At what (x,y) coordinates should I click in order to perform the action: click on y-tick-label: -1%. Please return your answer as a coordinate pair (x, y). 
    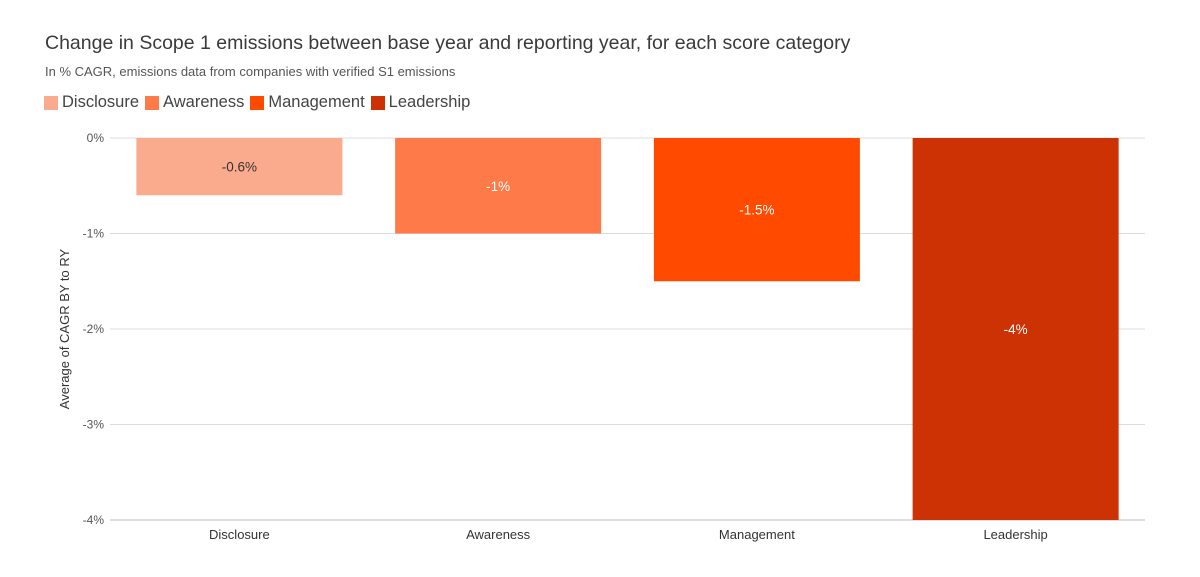
    Looking at the image, I should click on (94, 234).